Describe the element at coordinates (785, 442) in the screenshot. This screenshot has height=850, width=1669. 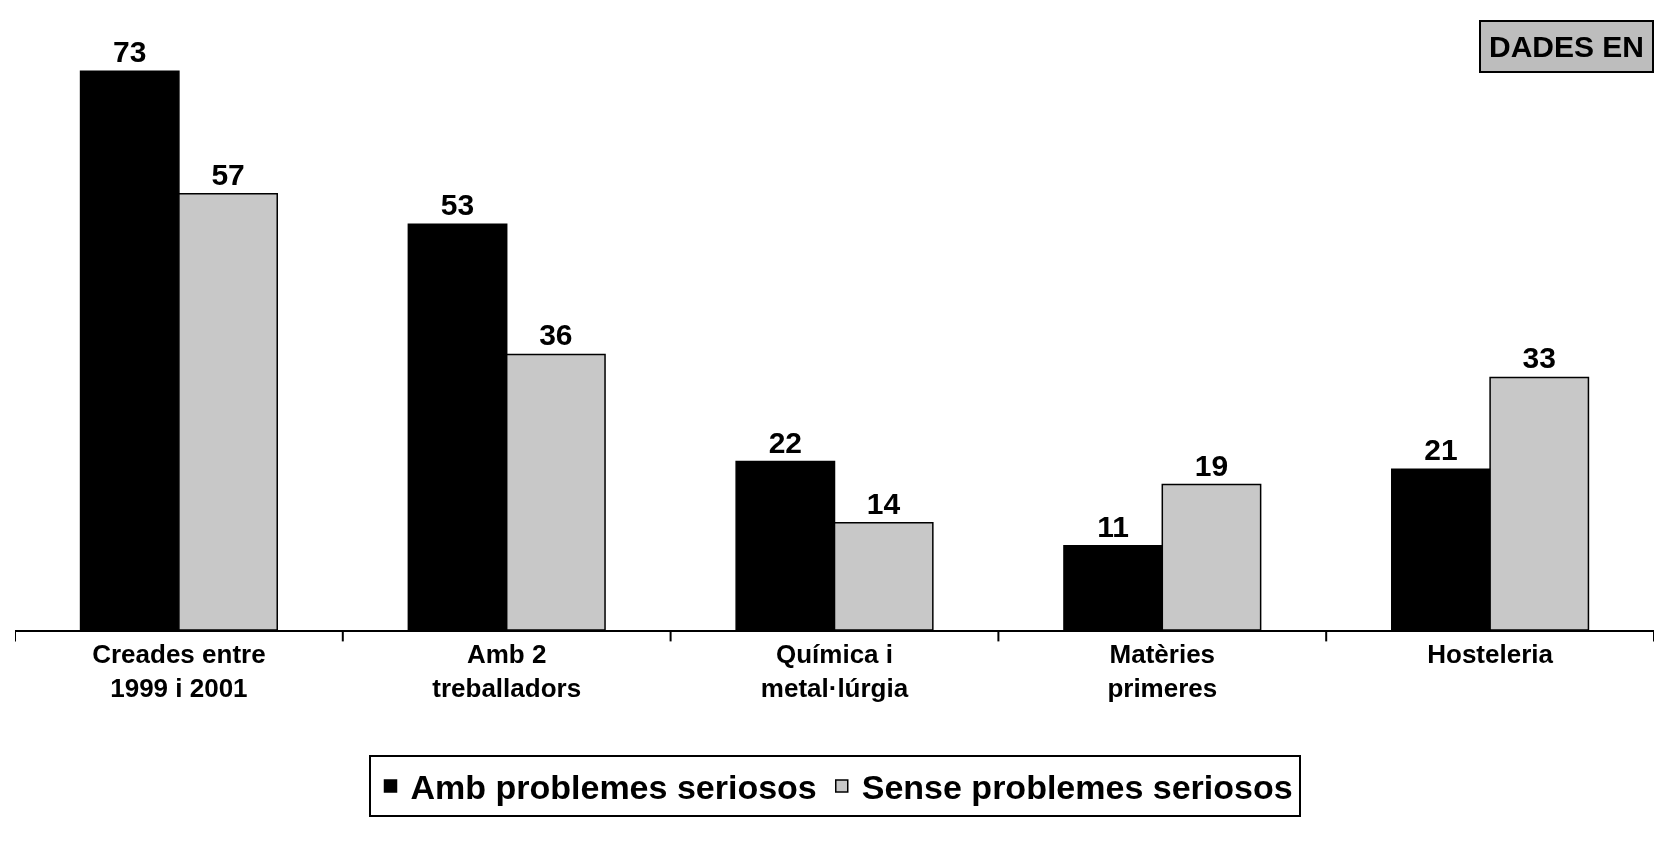
I see `data-label: 22` at that location.